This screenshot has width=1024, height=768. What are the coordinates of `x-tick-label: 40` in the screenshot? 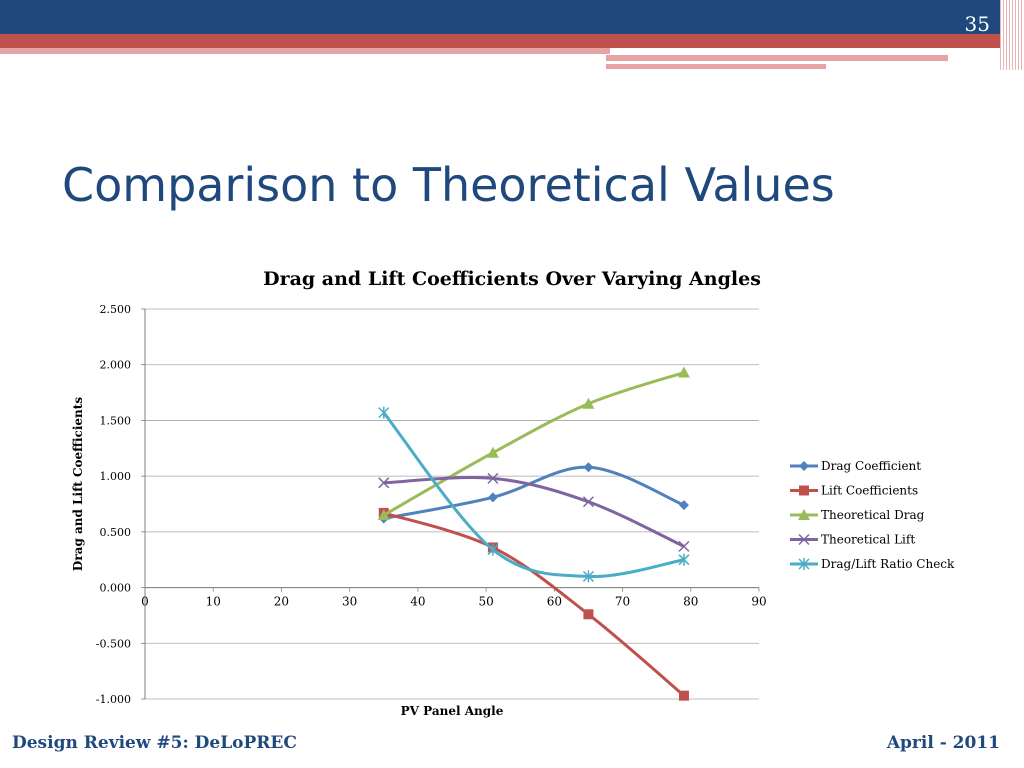 It's located at (417, 602).